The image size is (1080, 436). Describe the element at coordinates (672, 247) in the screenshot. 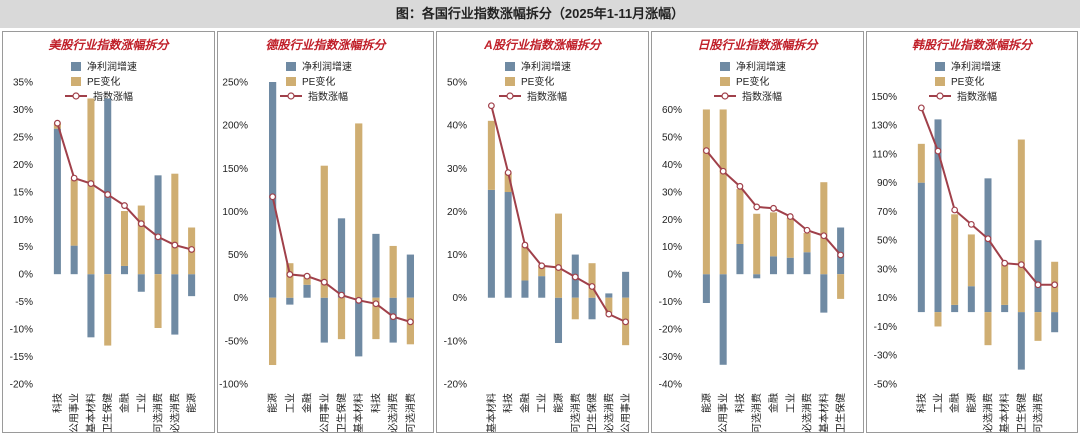

I see `y-tick-label: 10%` at that location.